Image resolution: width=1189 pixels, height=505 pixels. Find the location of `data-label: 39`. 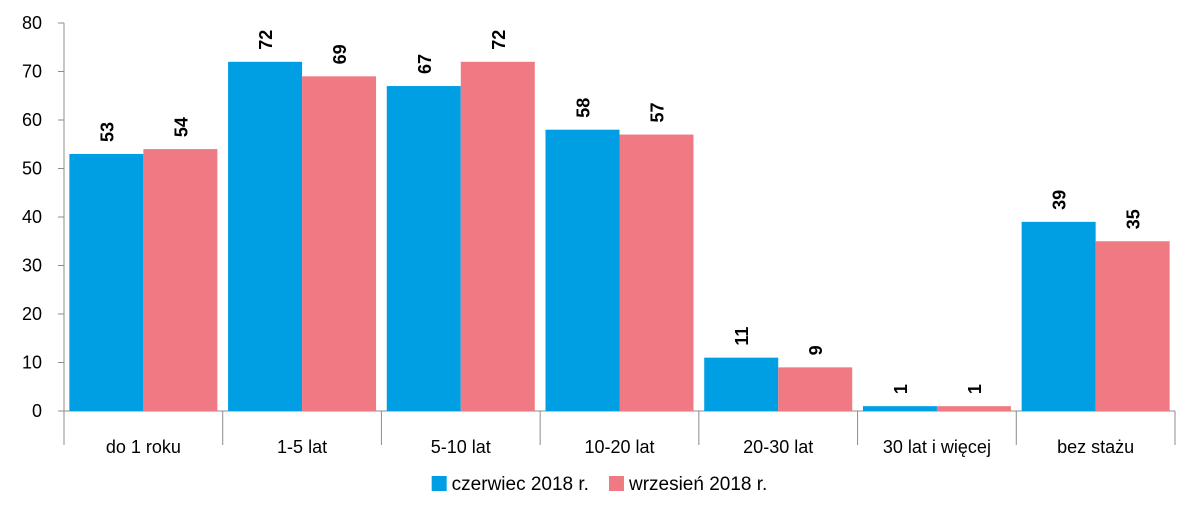

data-label: 39 is located at coordinates (1060, 200).